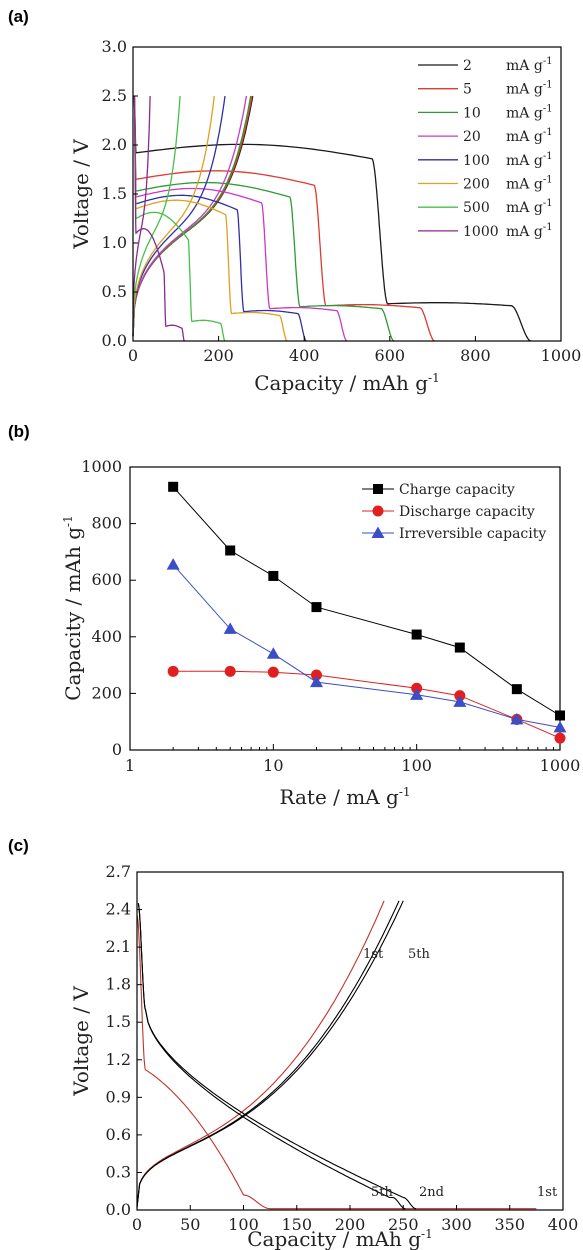 Image resolution: width=583 pixels, height=1250 pixels. What do you see at coordinates (350, 1224) in the screenshot?
I see `chart-c-xtick-label: 200` at bounding box center [350, 1224].